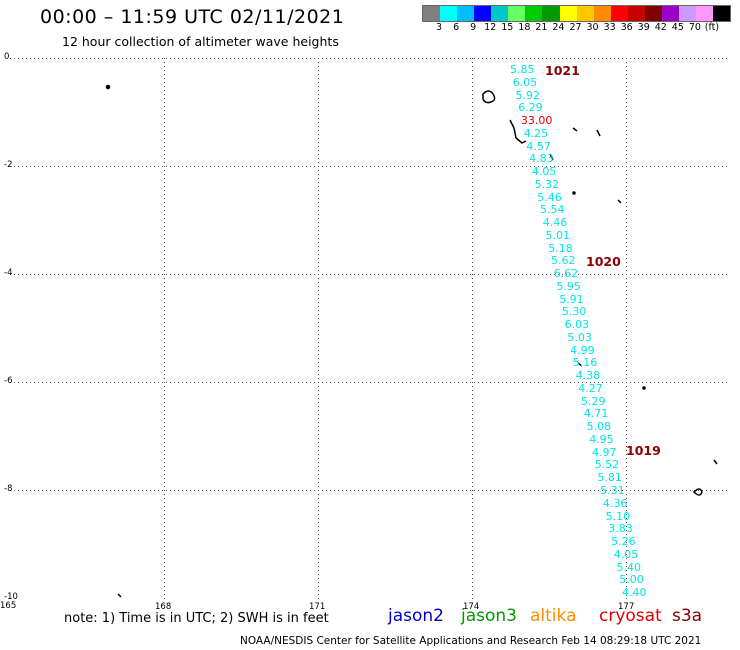 Image resolution: width=740 pixels, height=650 pixels. What do you see at coordinates (643, 27) in the screenshot?
I see `legend-label: 39` at bounding box center [643, 27].